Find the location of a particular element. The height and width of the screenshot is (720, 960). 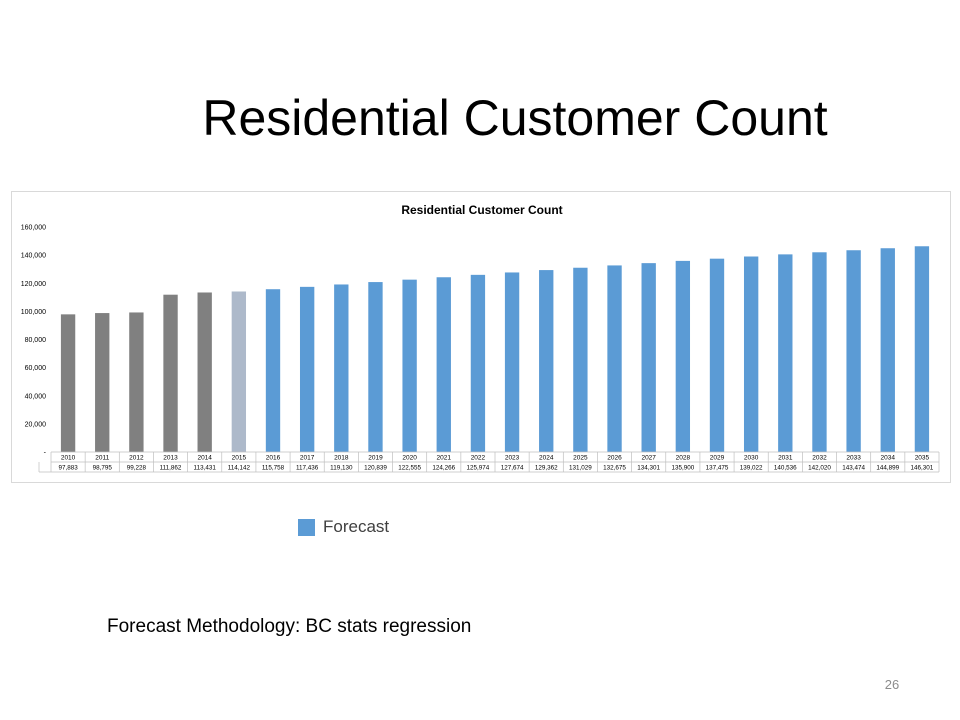

slide-title: Residential Customer Count is located at coordinates (515, 118).